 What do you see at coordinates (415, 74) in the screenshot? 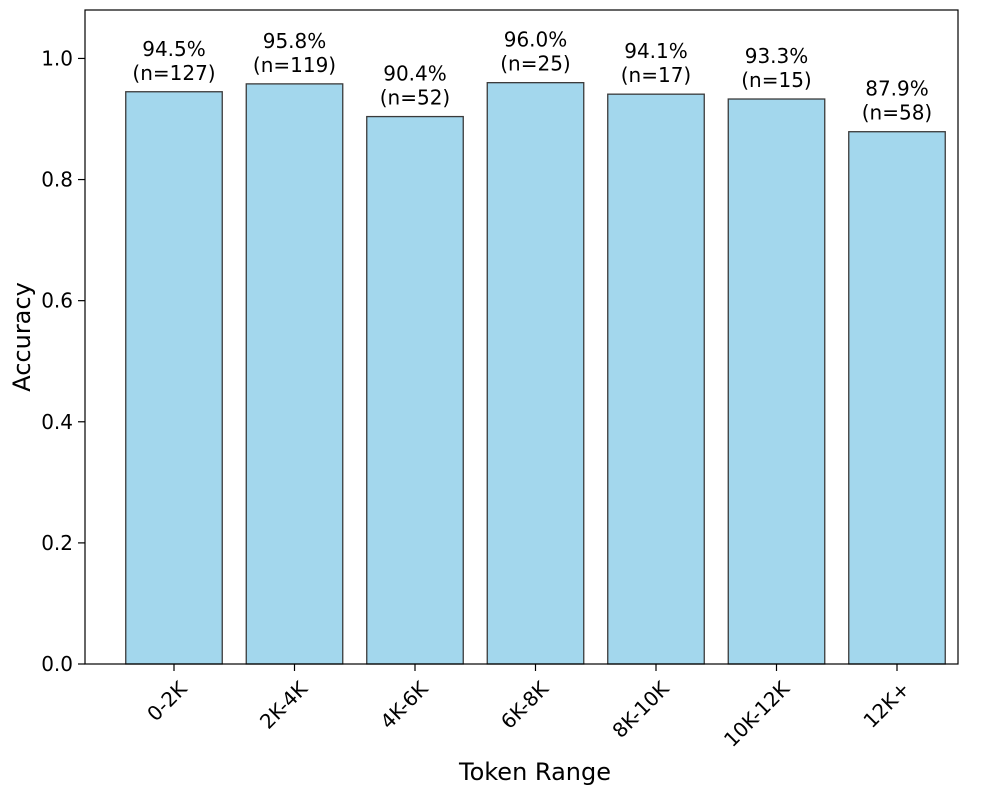
I see `bar-value-label: 90.4%` at bounding box center [415, 74].